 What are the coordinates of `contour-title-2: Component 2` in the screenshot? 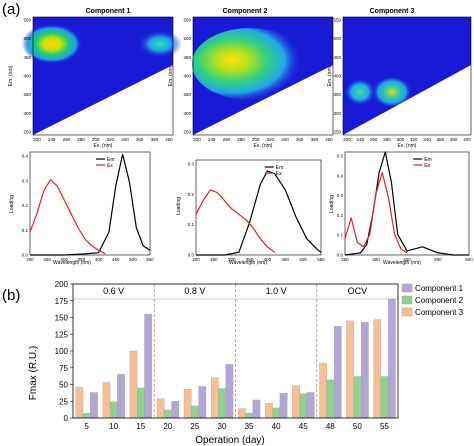 It's located at (245, 11).